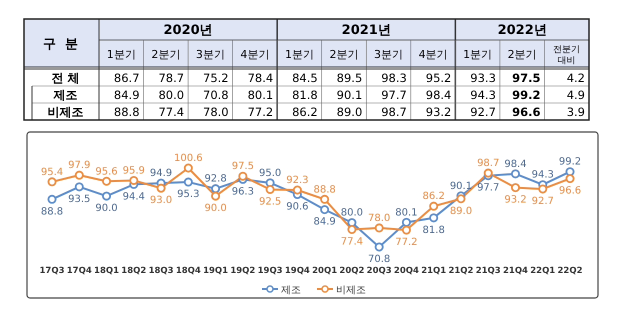 Image resolution: width=640 pixels, height=321 pixels. Describe the element at coordinates (488, 271) in the screenshot. I see `x-tick-label: 21Q3` at that location.